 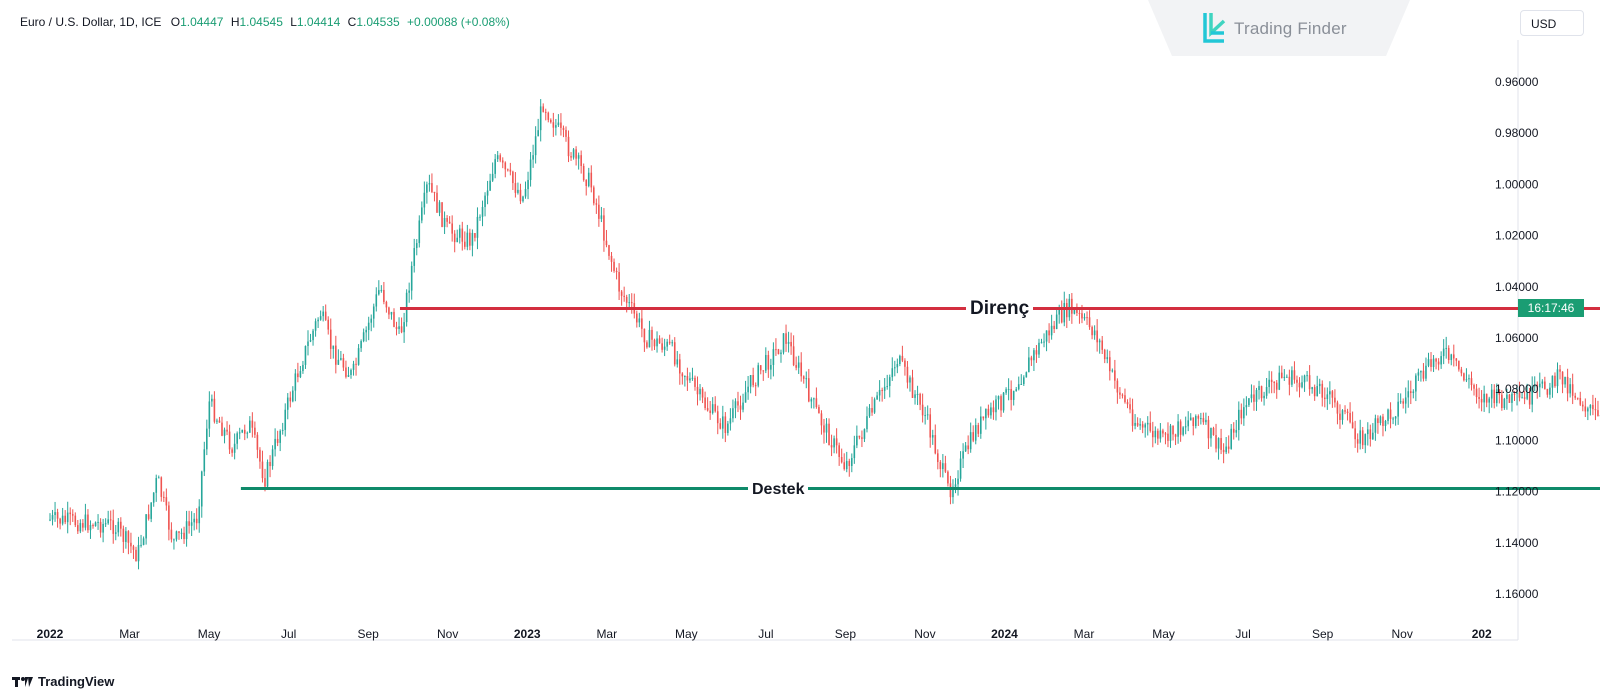 I want to click on tradingview-footer: TradingView, so click(x=63, y=681).